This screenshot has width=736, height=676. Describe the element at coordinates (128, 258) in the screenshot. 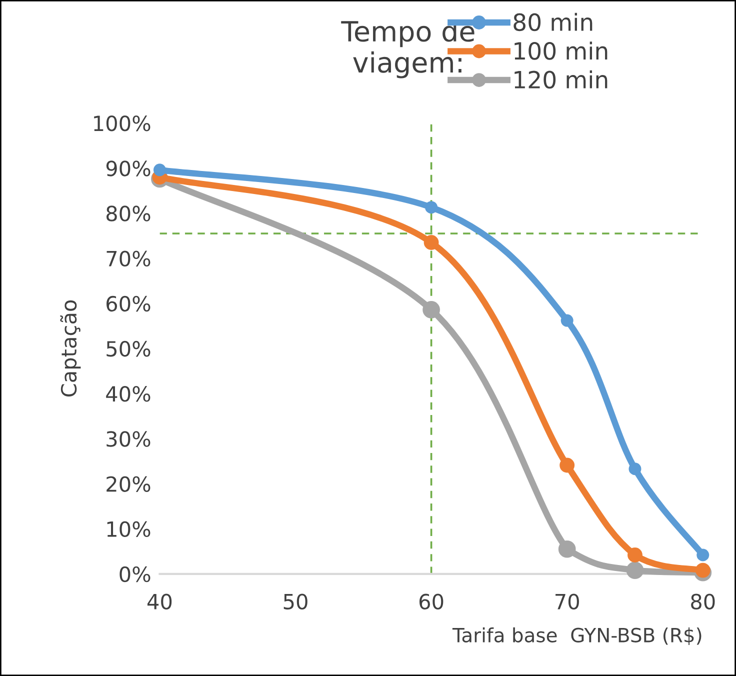

I see `y-tick-label: 70%` at that location.